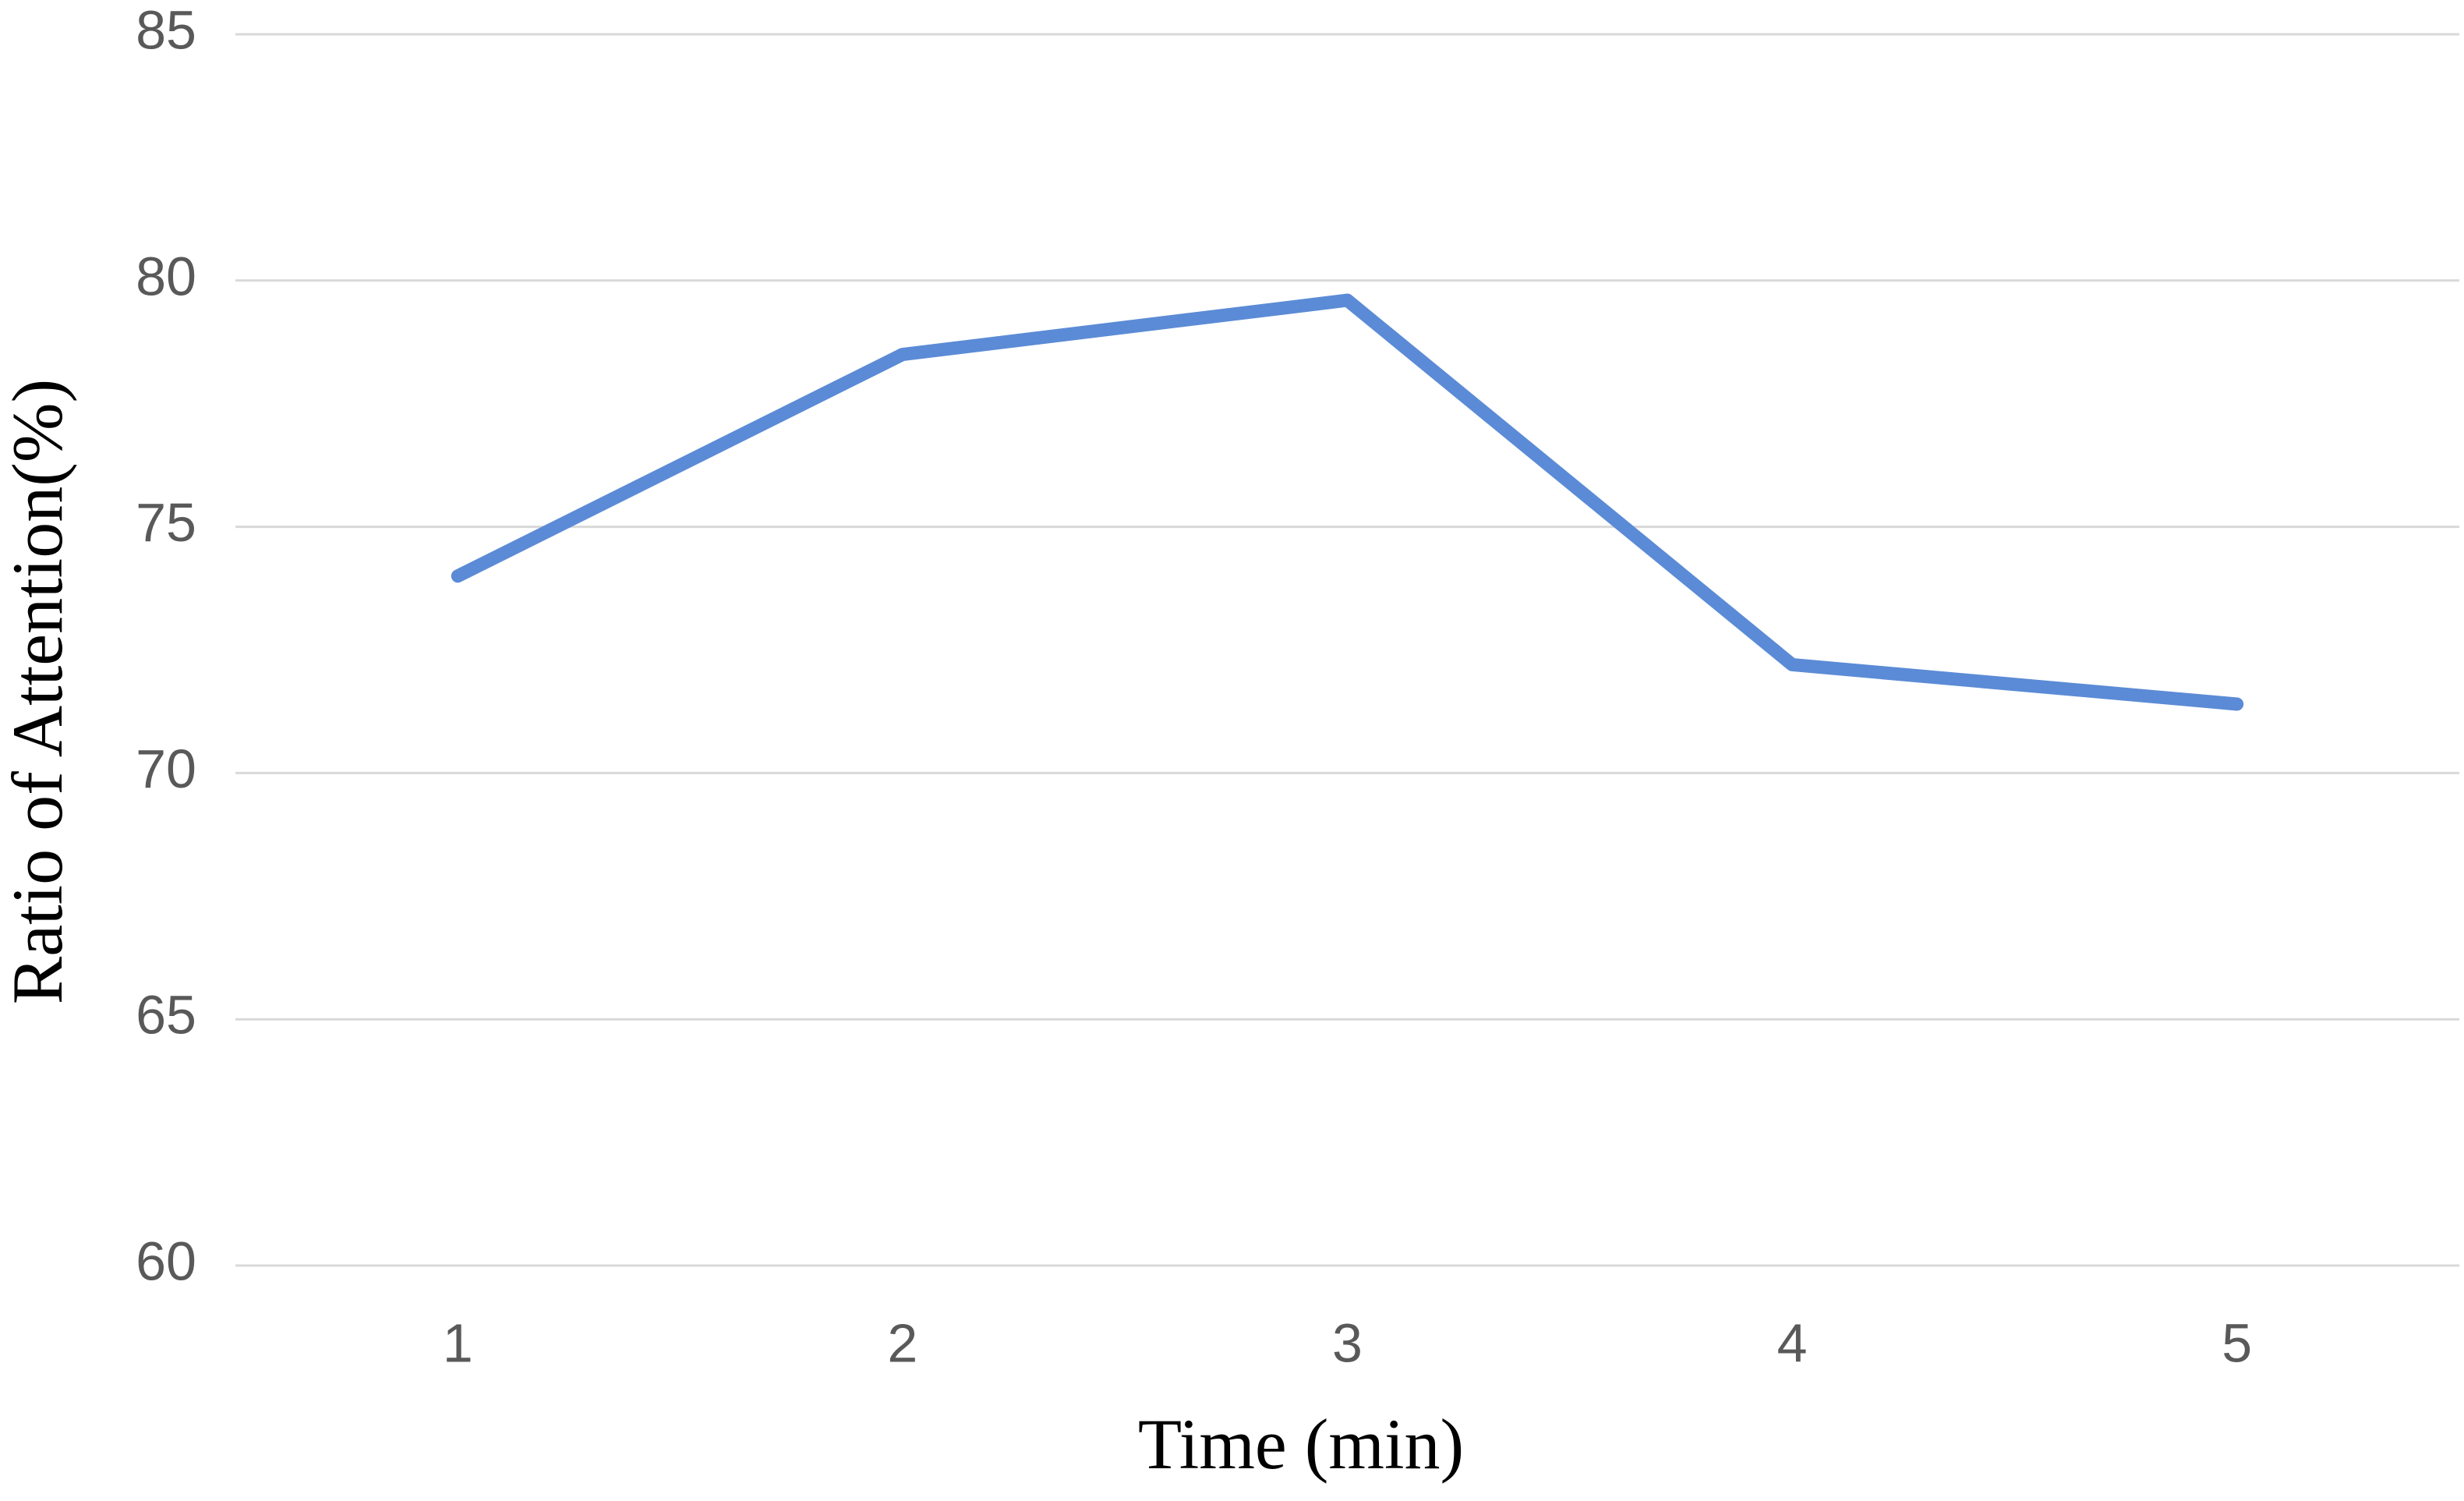 This screenshot has width=2464, height=1501. What do you see at coordinates (166, 768) in the screenshot?
I see `y-tick-label: 70` at bounding box center [166, 768].